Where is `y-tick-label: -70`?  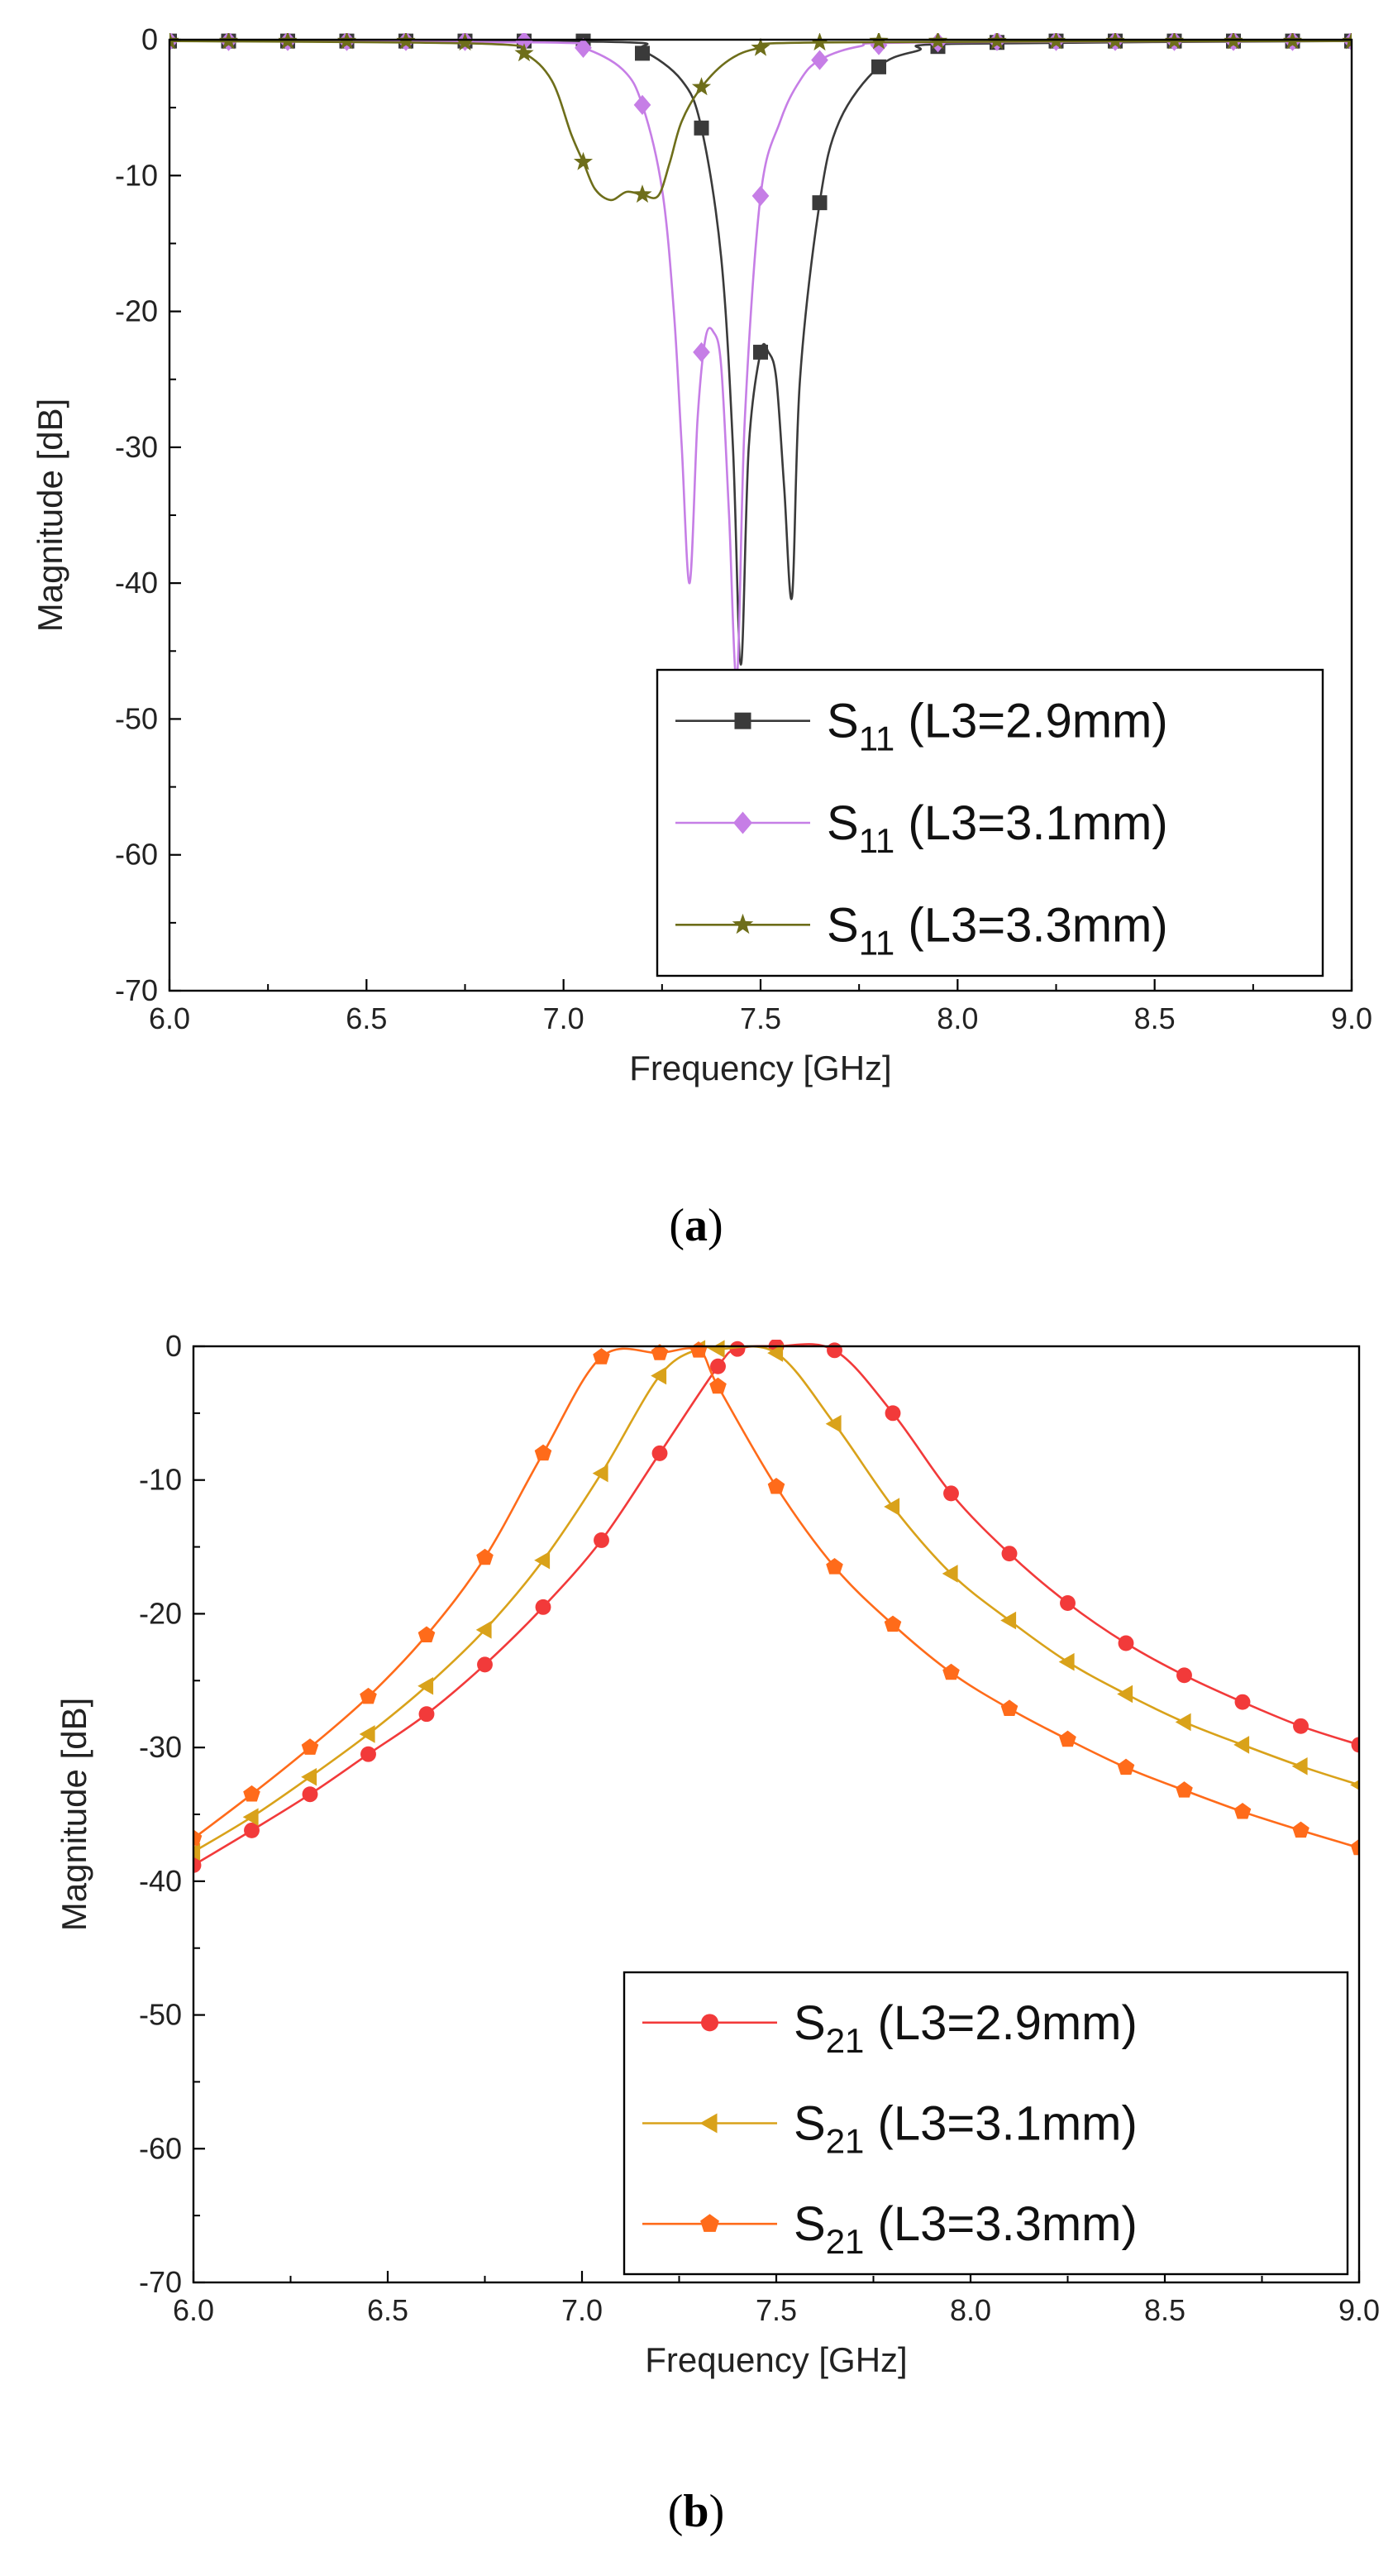
y-tick-label: -70 is located at coordinates (136, 990).